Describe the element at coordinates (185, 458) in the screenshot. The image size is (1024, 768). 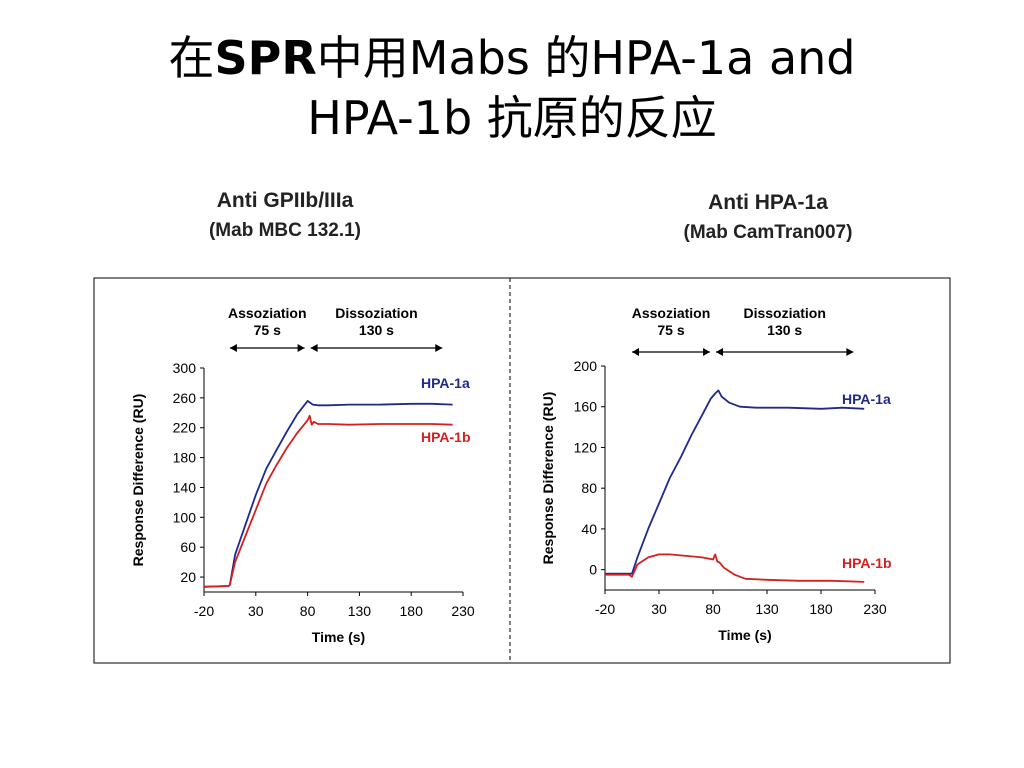
I see `y-tick-label: 180` at that location.